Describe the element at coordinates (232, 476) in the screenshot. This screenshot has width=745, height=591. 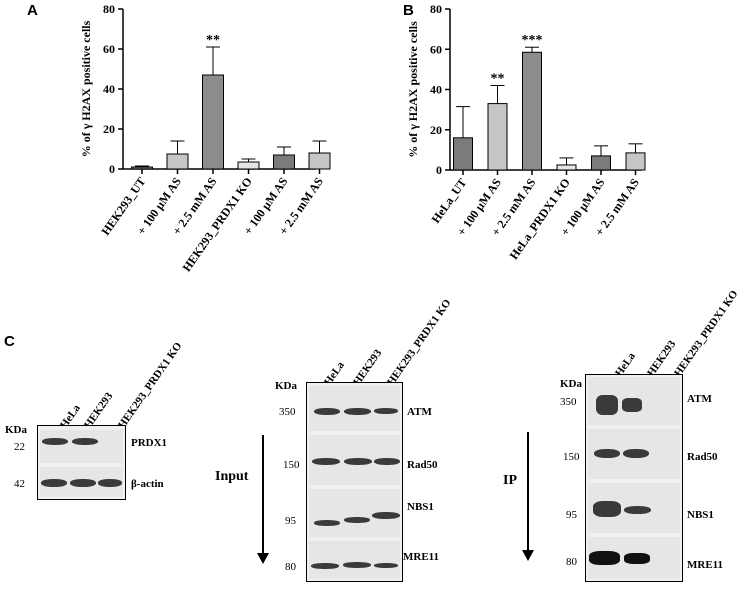
I see `input-label: Input` at that location.